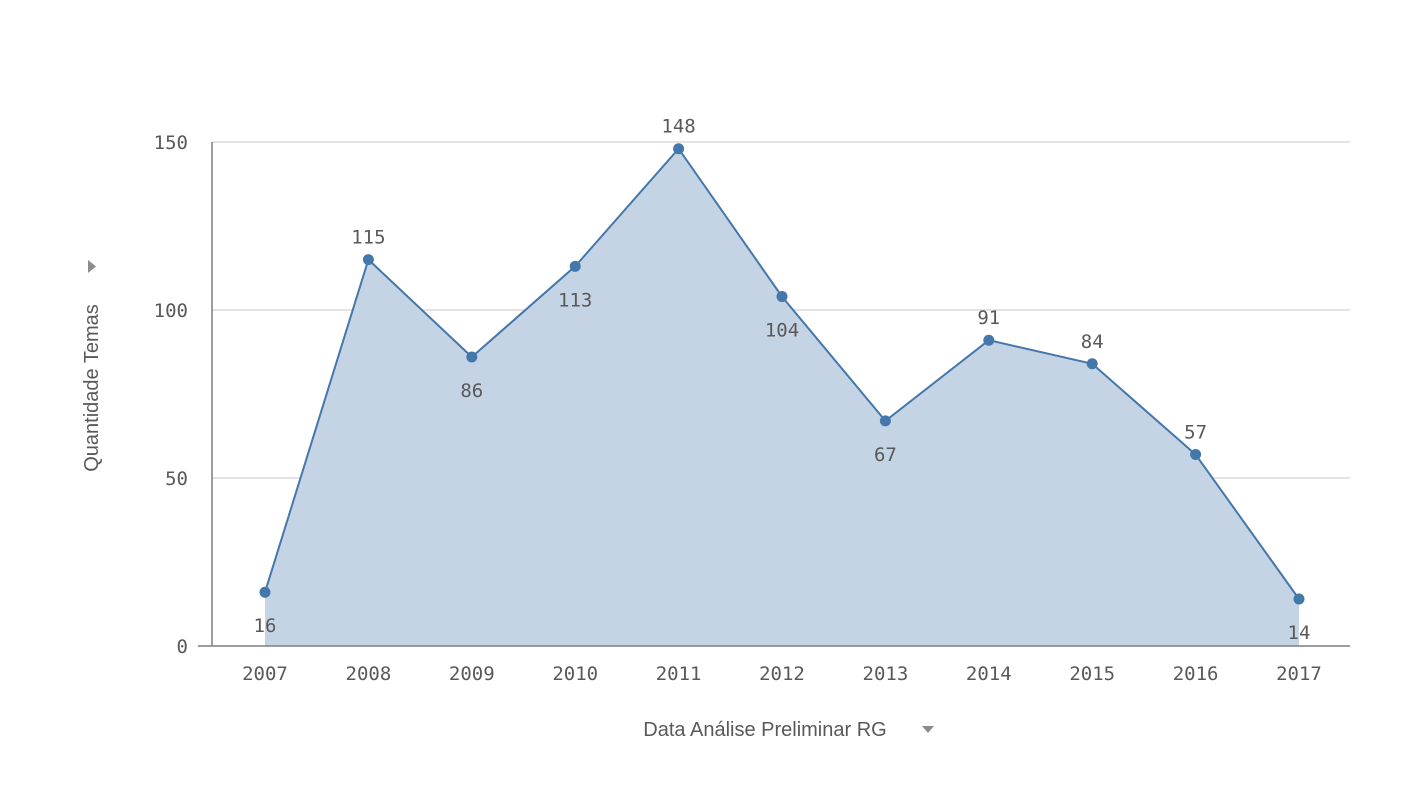 The width and height of the screenshot is (1417, 801). I want to click on data-label-2009: 86, so click(471, 391).